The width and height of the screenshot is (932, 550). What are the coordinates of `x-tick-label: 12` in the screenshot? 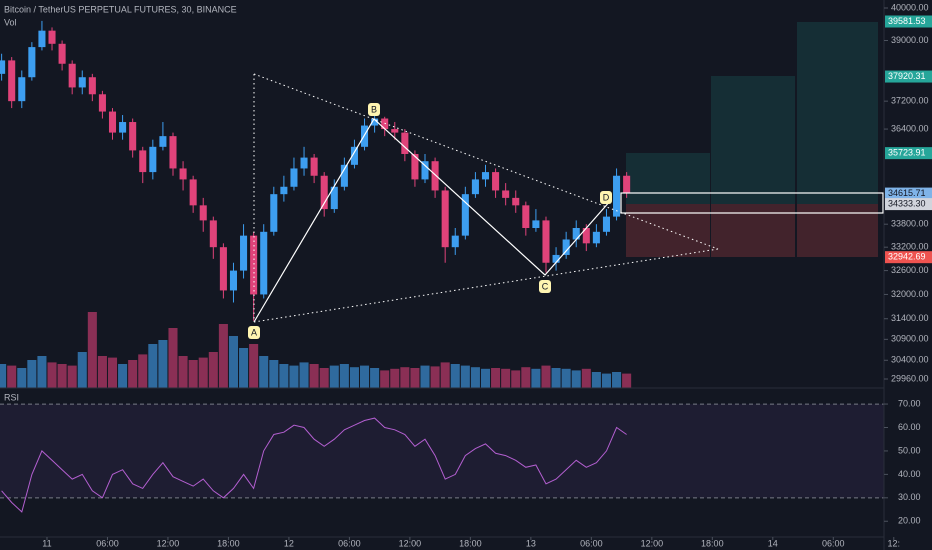 It's located at (289, 543).